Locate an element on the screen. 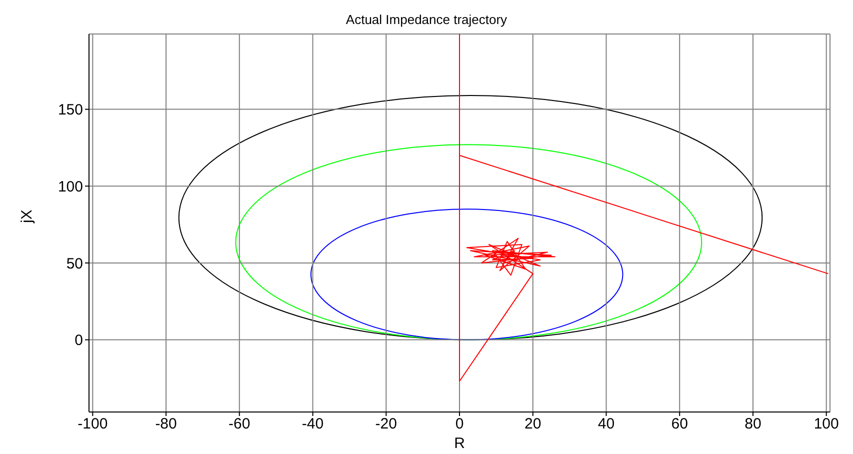 The width and height of the screenshot is (853, 454). x-tick-label: -40 is located at coordinates (313, 424).